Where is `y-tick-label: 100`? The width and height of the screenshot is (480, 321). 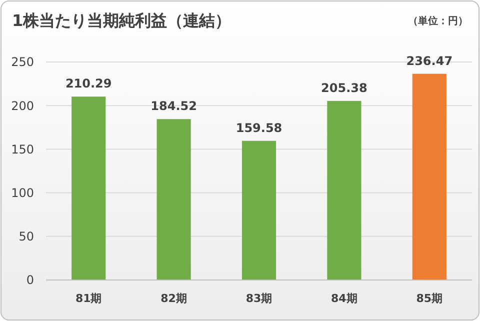
y-tick-label: 100 is located at coordinates (22, 193).